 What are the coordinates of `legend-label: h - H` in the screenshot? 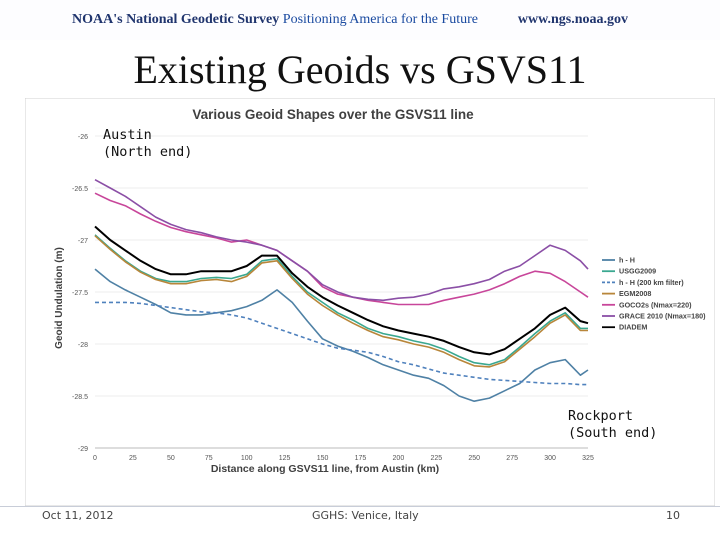 It's located at (627, 260).